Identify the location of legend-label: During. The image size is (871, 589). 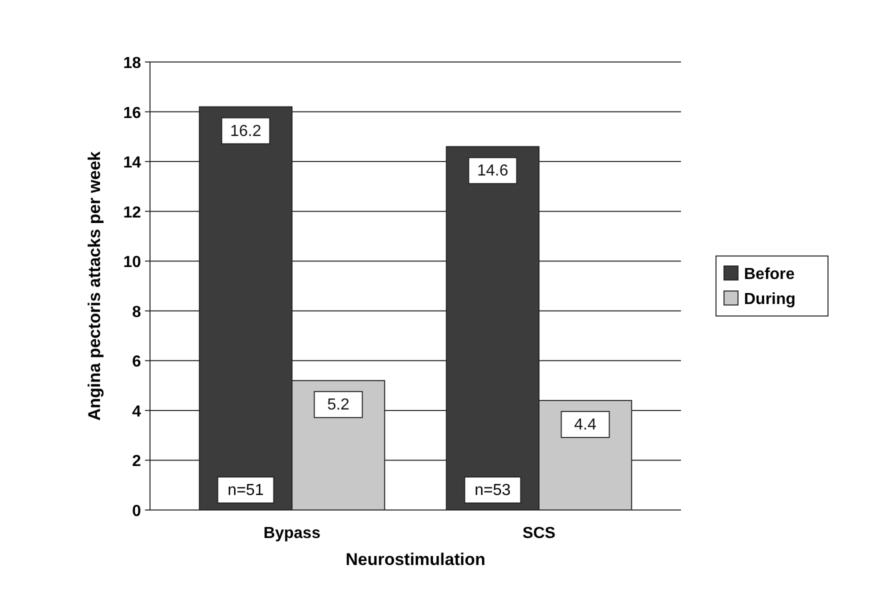
(770, 299).